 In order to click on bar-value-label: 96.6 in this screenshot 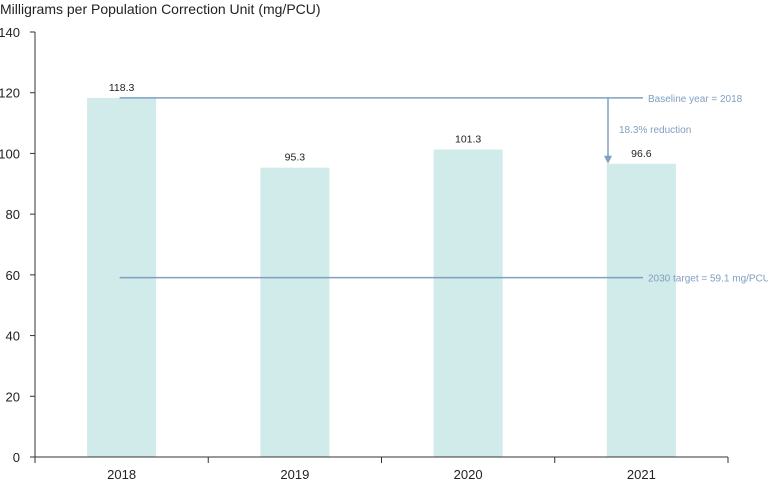, I will do `click(641, 154)`.